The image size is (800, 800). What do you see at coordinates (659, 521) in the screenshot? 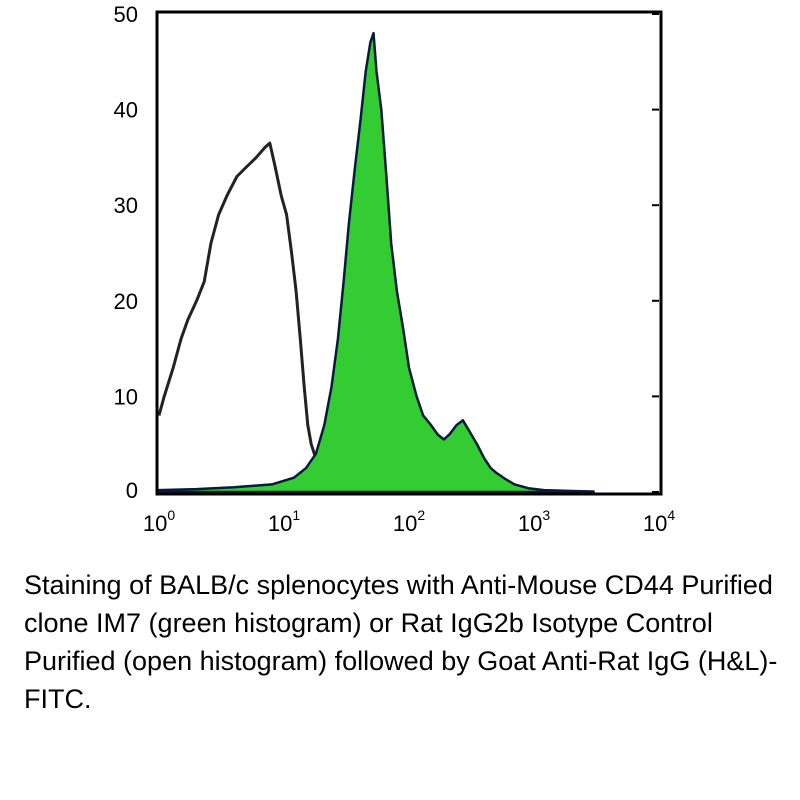
I see `x-tick-label: 10⁴` at bounding box center [659, 521].